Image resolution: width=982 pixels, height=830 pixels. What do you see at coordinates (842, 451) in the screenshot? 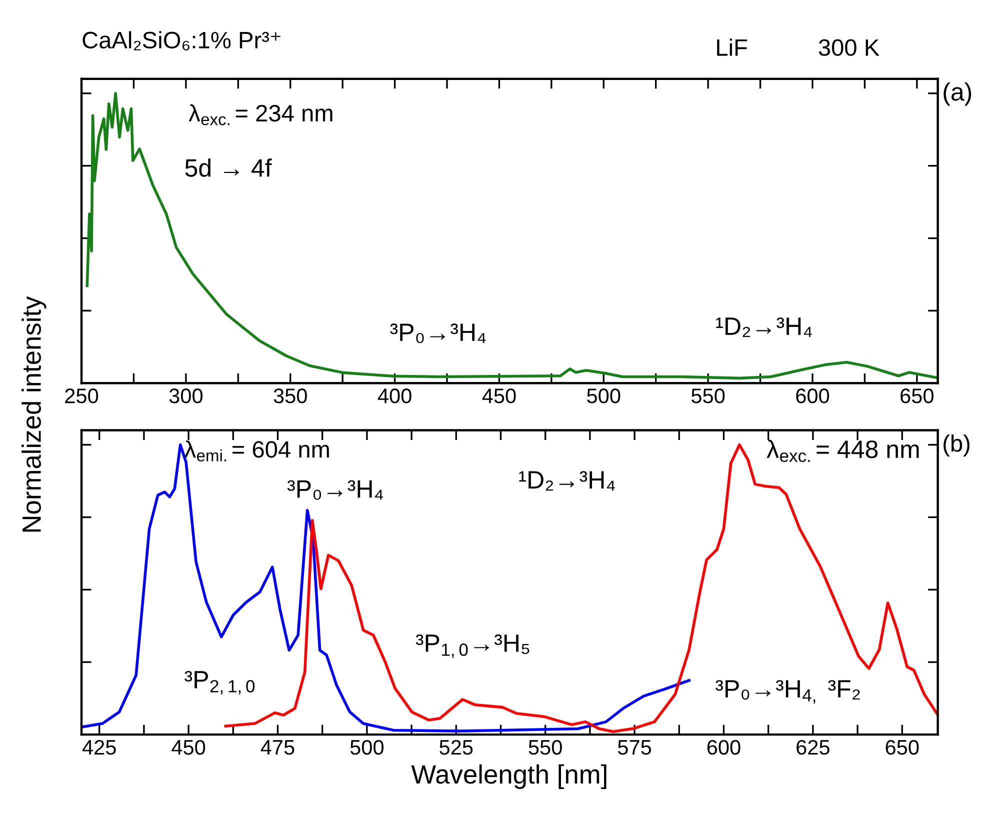
I see `annotation: λ$_{exc.}$= 448 nm` at bounding box center [842, 451].